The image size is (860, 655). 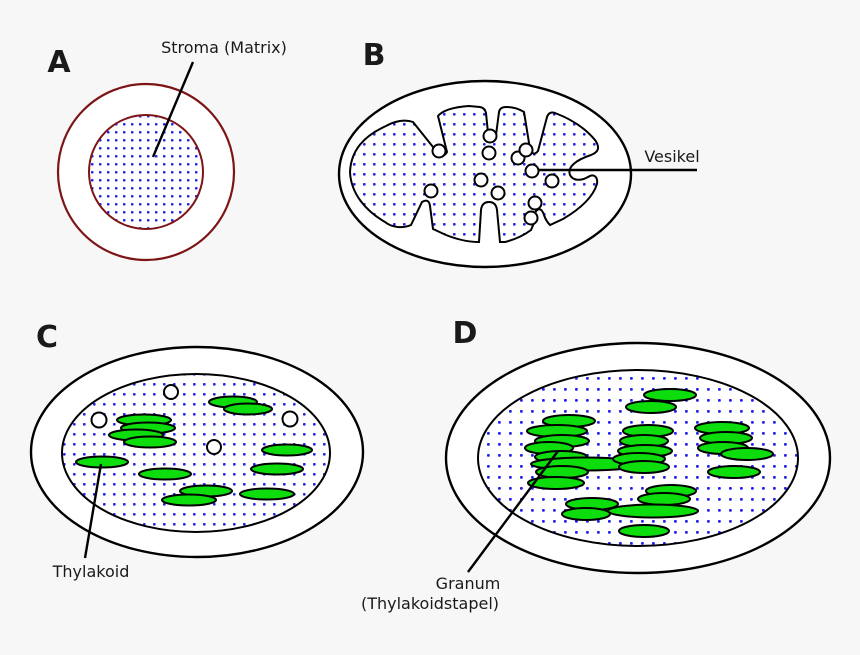 I want to click on granum-leader-line, so click(x=513, y=511).